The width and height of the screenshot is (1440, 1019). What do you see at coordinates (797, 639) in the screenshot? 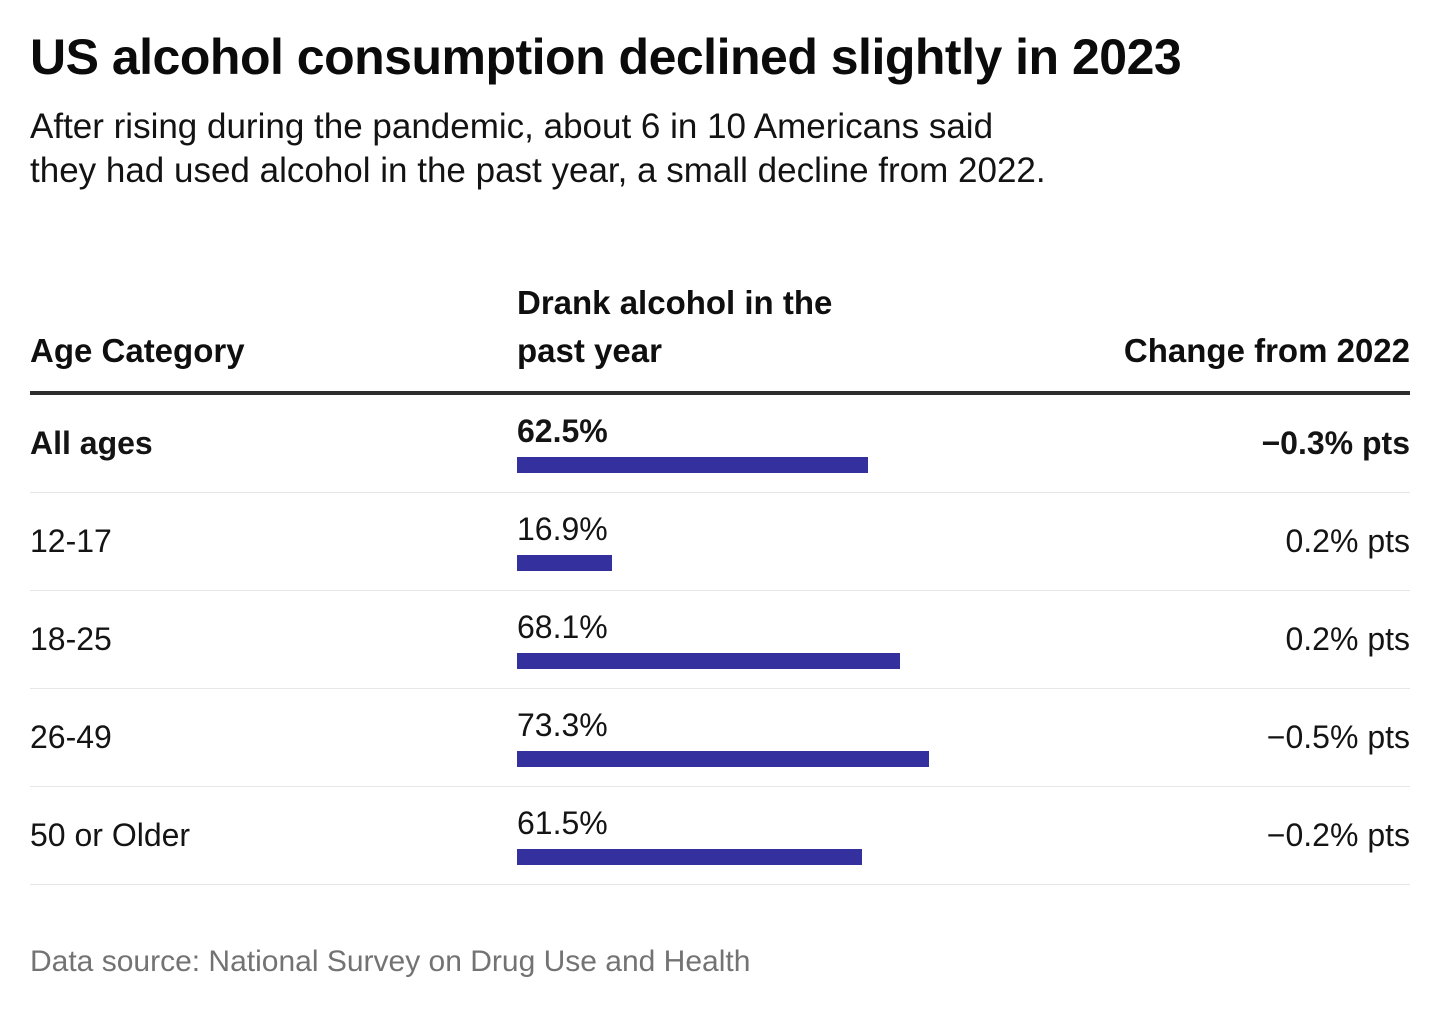
I see `value-cell: 68.1%` at bounding box center [797, 639].